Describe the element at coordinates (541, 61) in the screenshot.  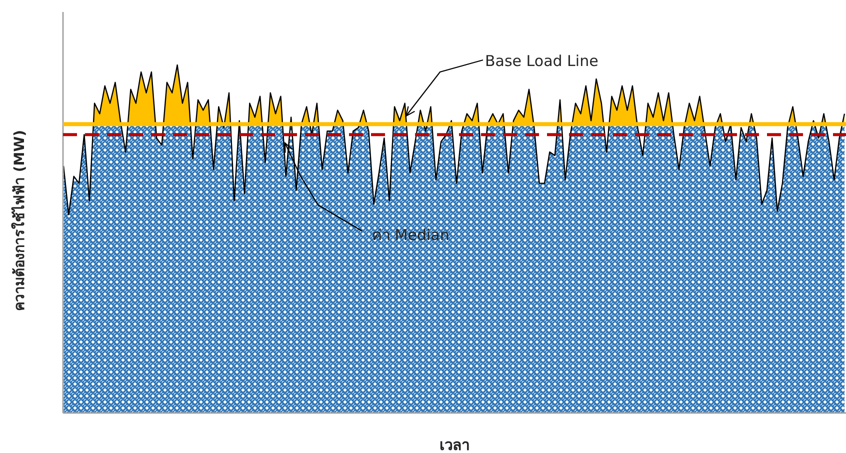
I see `ref-line-label: Base Load Line` at that location.